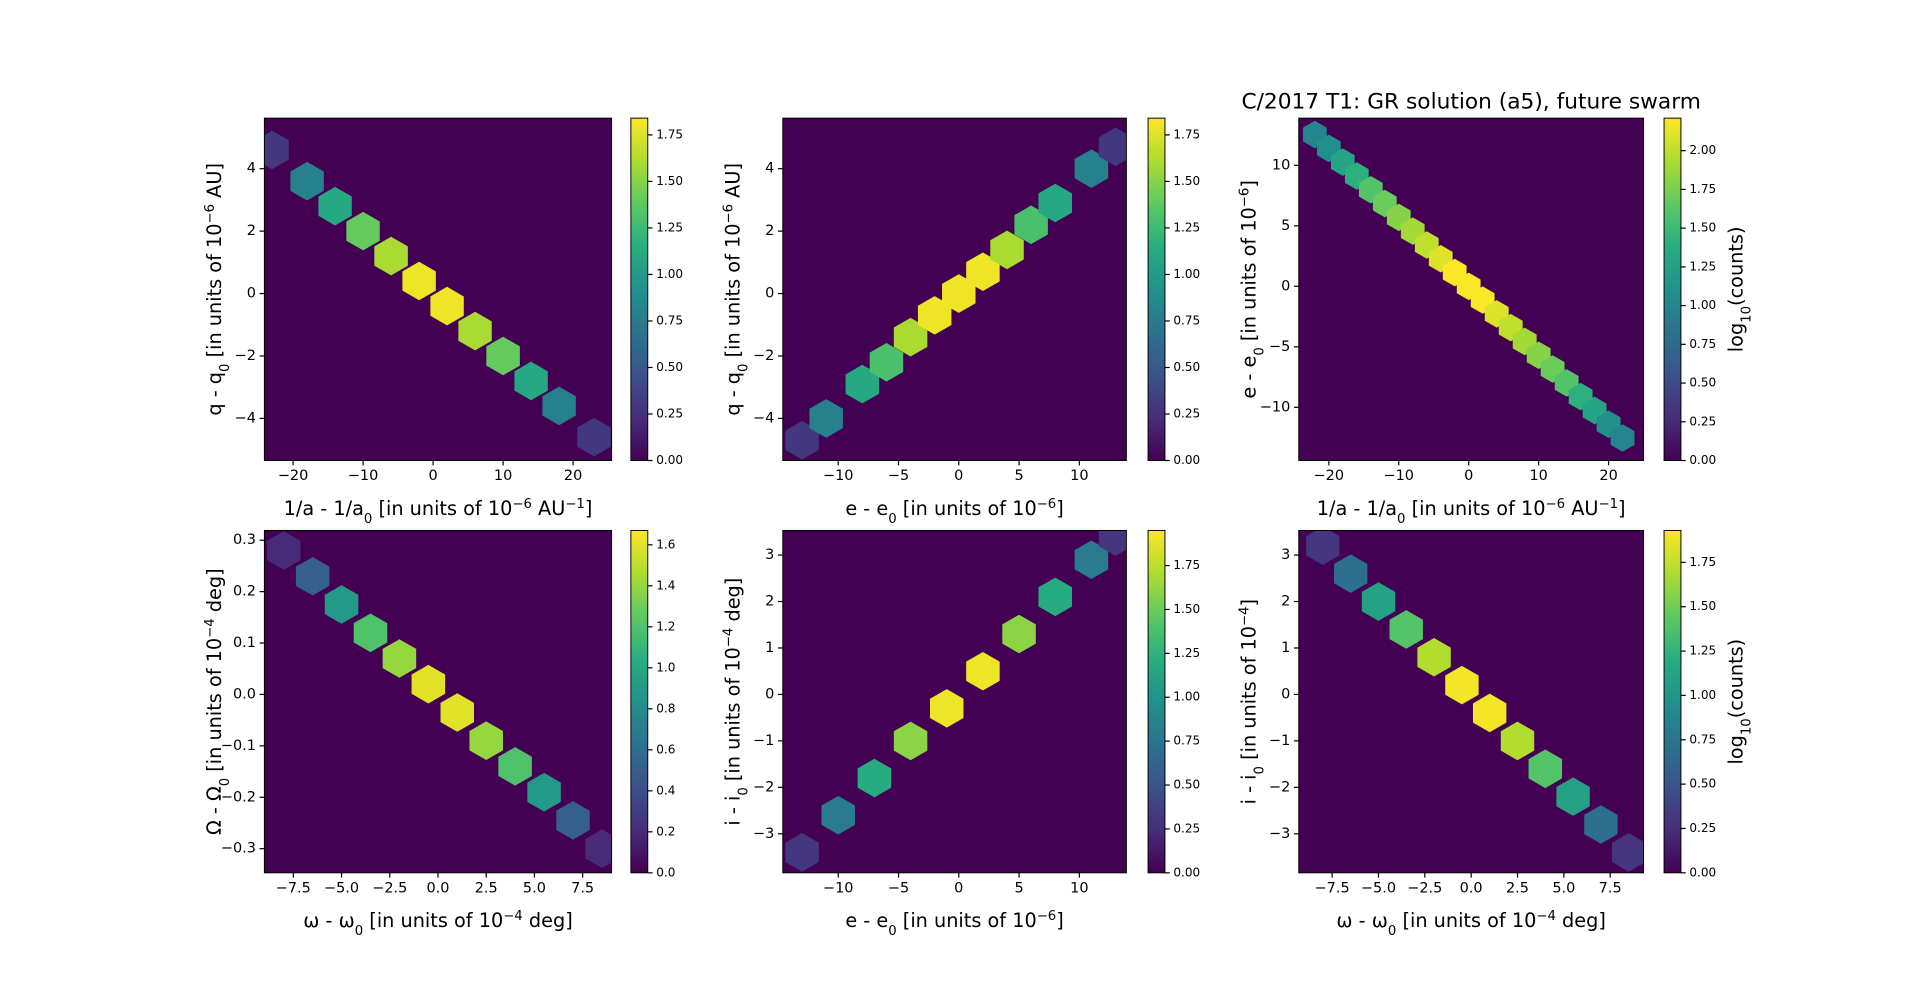 Image resolution: width=1920 pixels, height=997 pixels. What do you see at coordinates (665, 626) in the screenshot?
I see `colorbar-tick-label: 1.2` at bounding box center [665, 626].